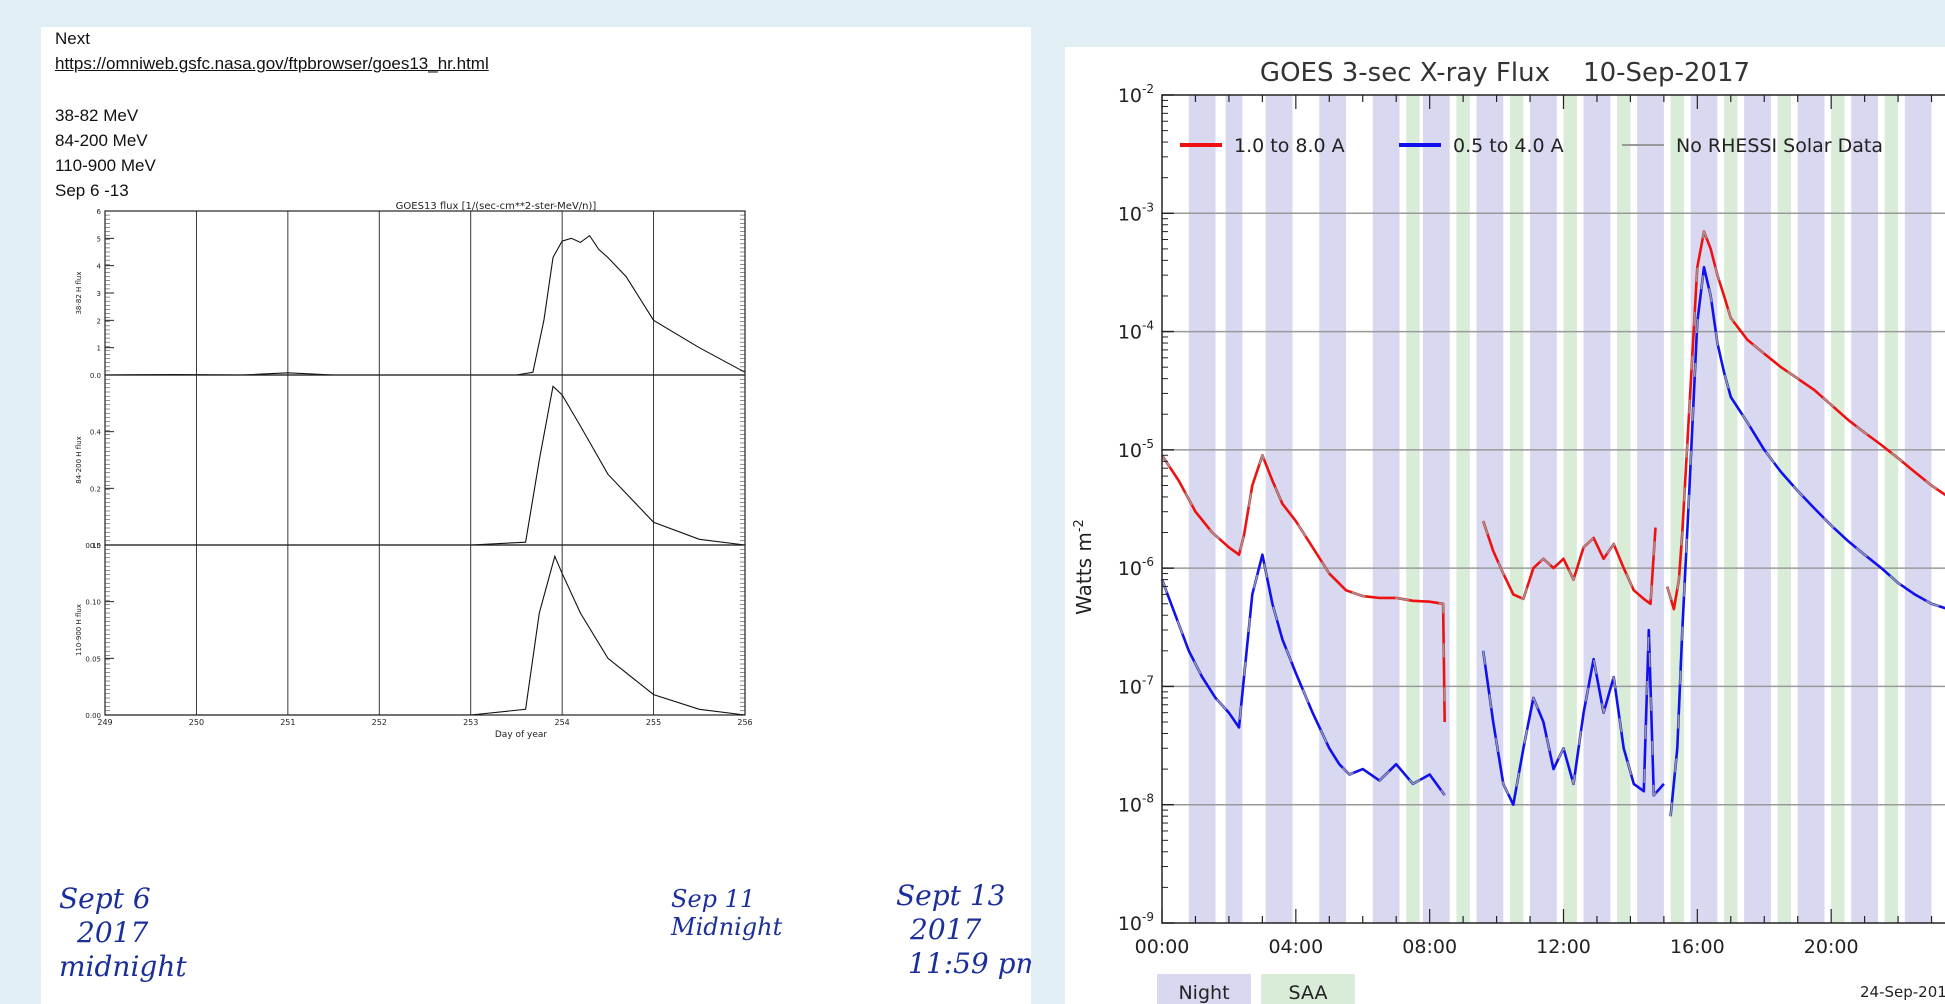  What do you see at coordinates (1203, 993) in the screenshot?
I see `bottom-legend-label: Night` at bounding box center [1203, 993].